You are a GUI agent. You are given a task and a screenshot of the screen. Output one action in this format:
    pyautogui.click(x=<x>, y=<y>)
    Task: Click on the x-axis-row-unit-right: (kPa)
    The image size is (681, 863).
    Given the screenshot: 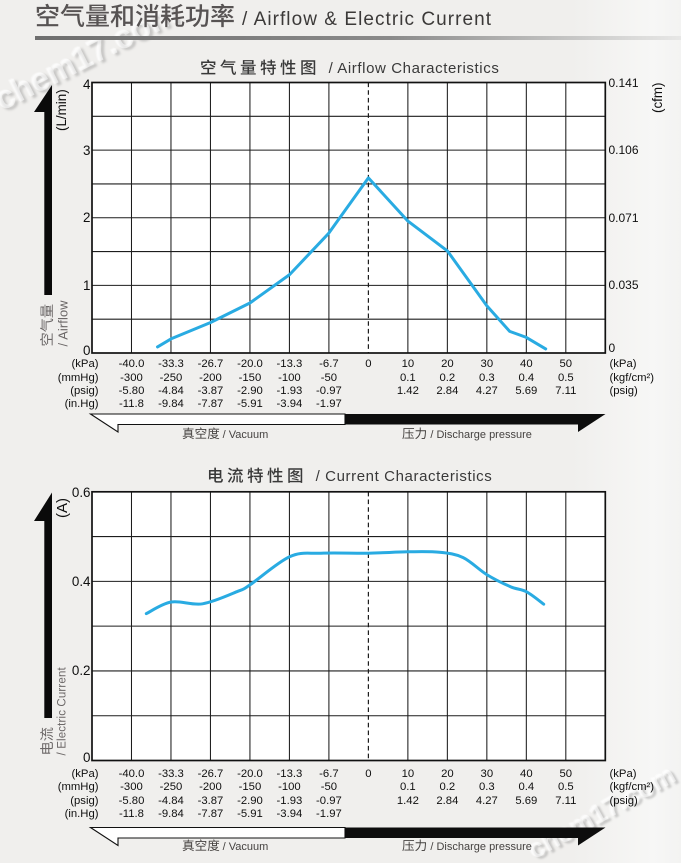 What is the action you would take?
    pyautogui.click(x=623, y=364)
    